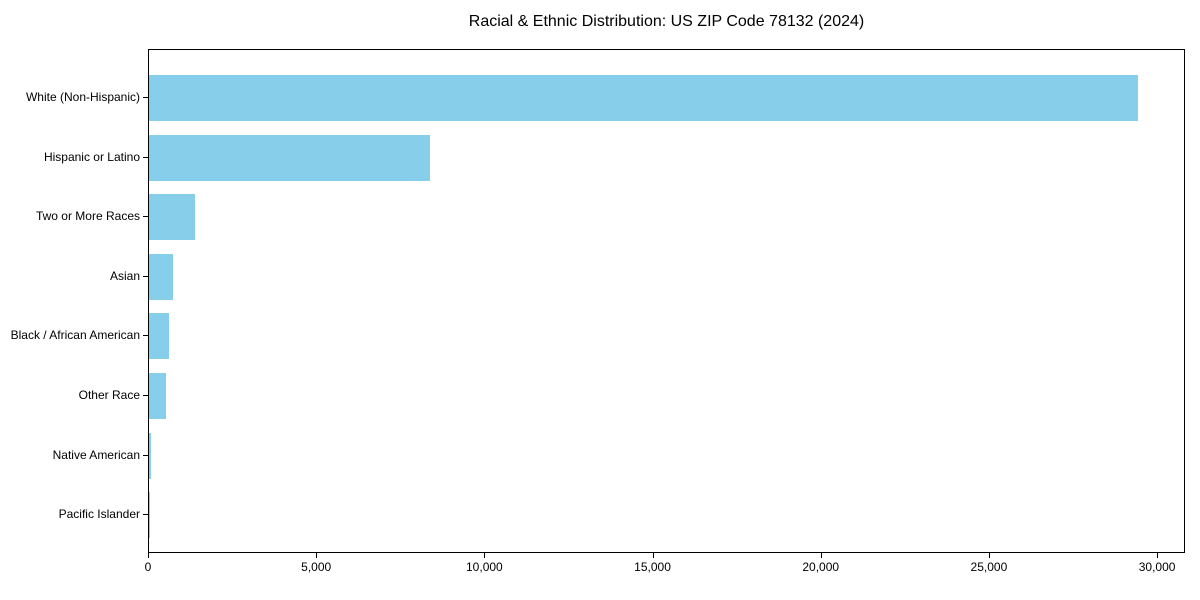  What do you see at coordinates (643, 98) in the screenshot?
I see `bar-white-non-hispanic` at bounding box center [643, 98].